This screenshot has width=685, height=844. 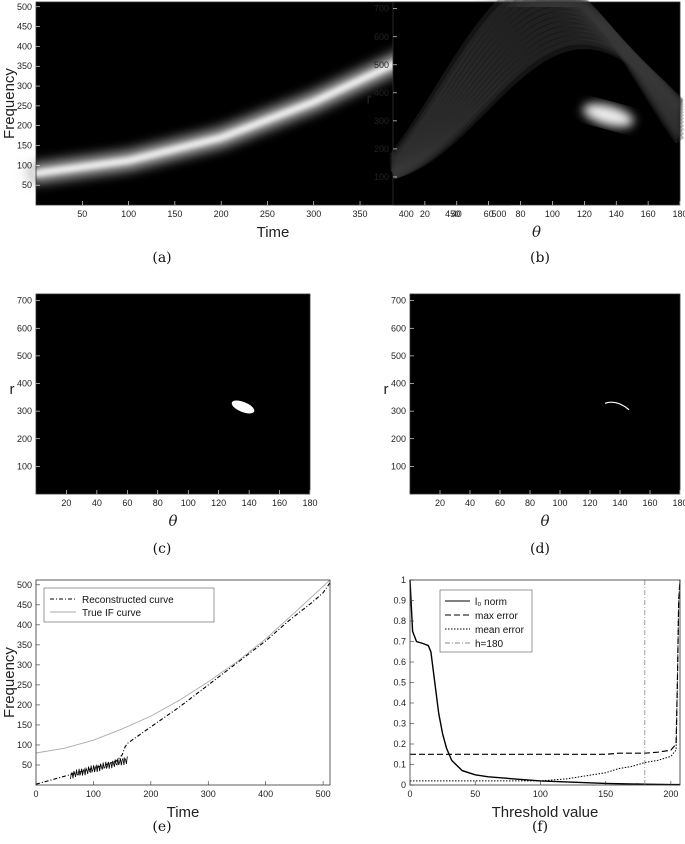 I want to click on y-tick-label: 0.7, so click(x=399, y=642).